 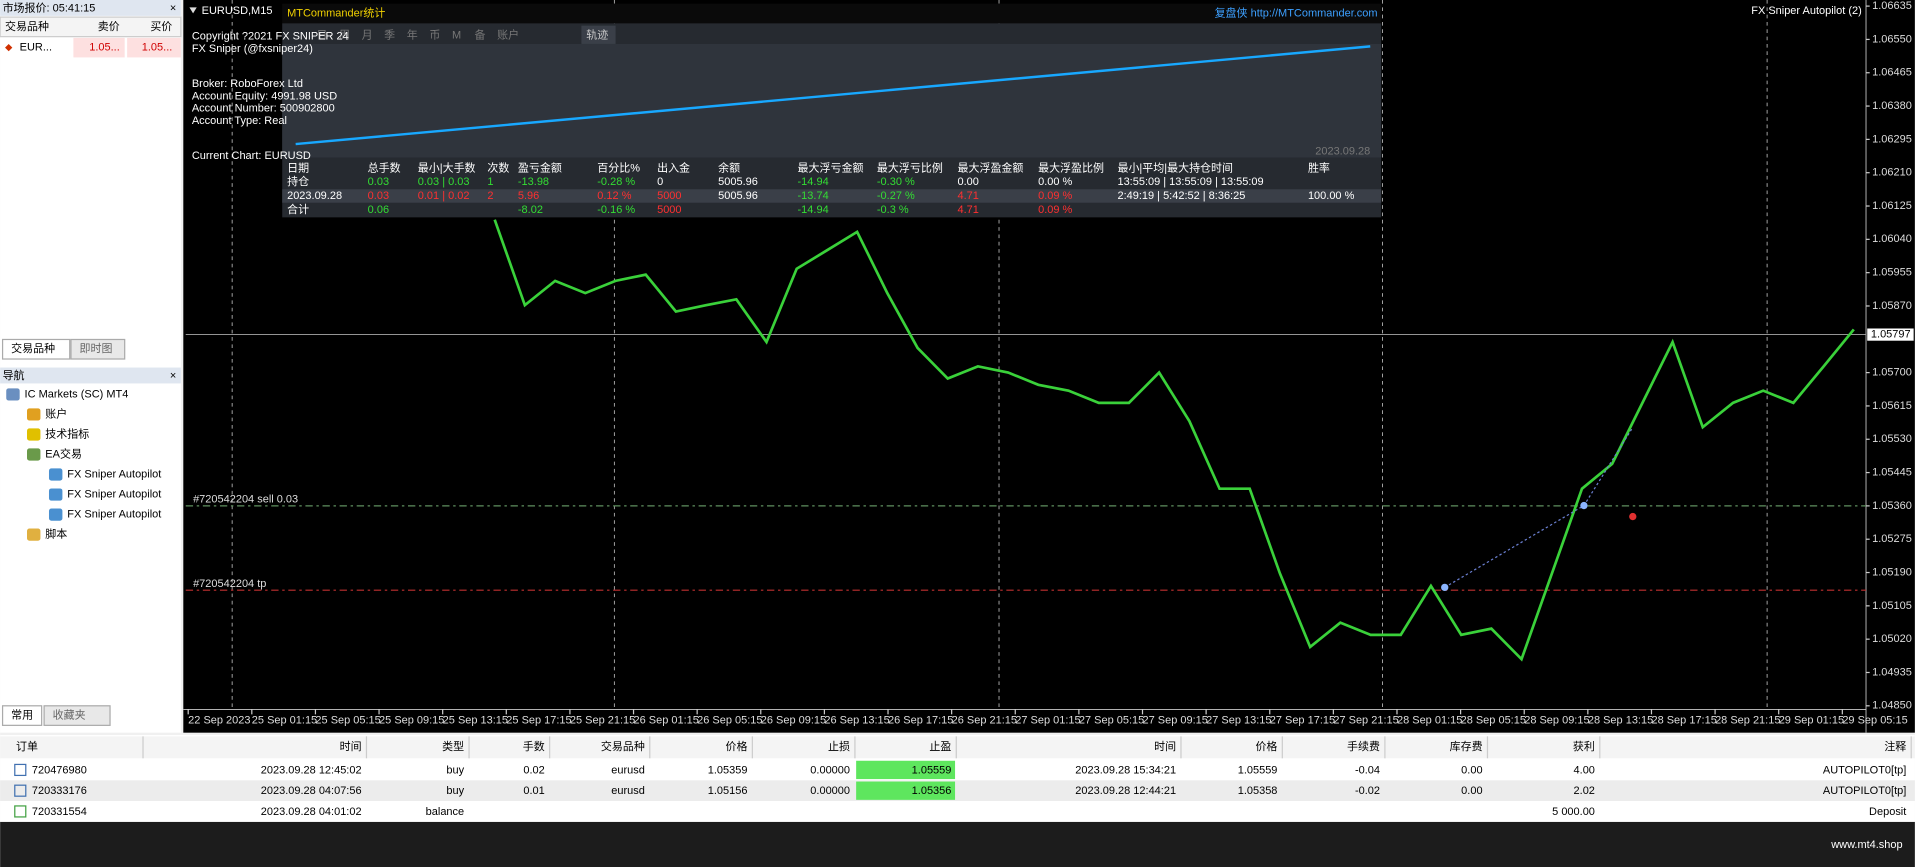 What do you see at coordinates (813, 196) in the screenshot?
I see `stats-cell: -13.74` at bounding box center [813, 196].